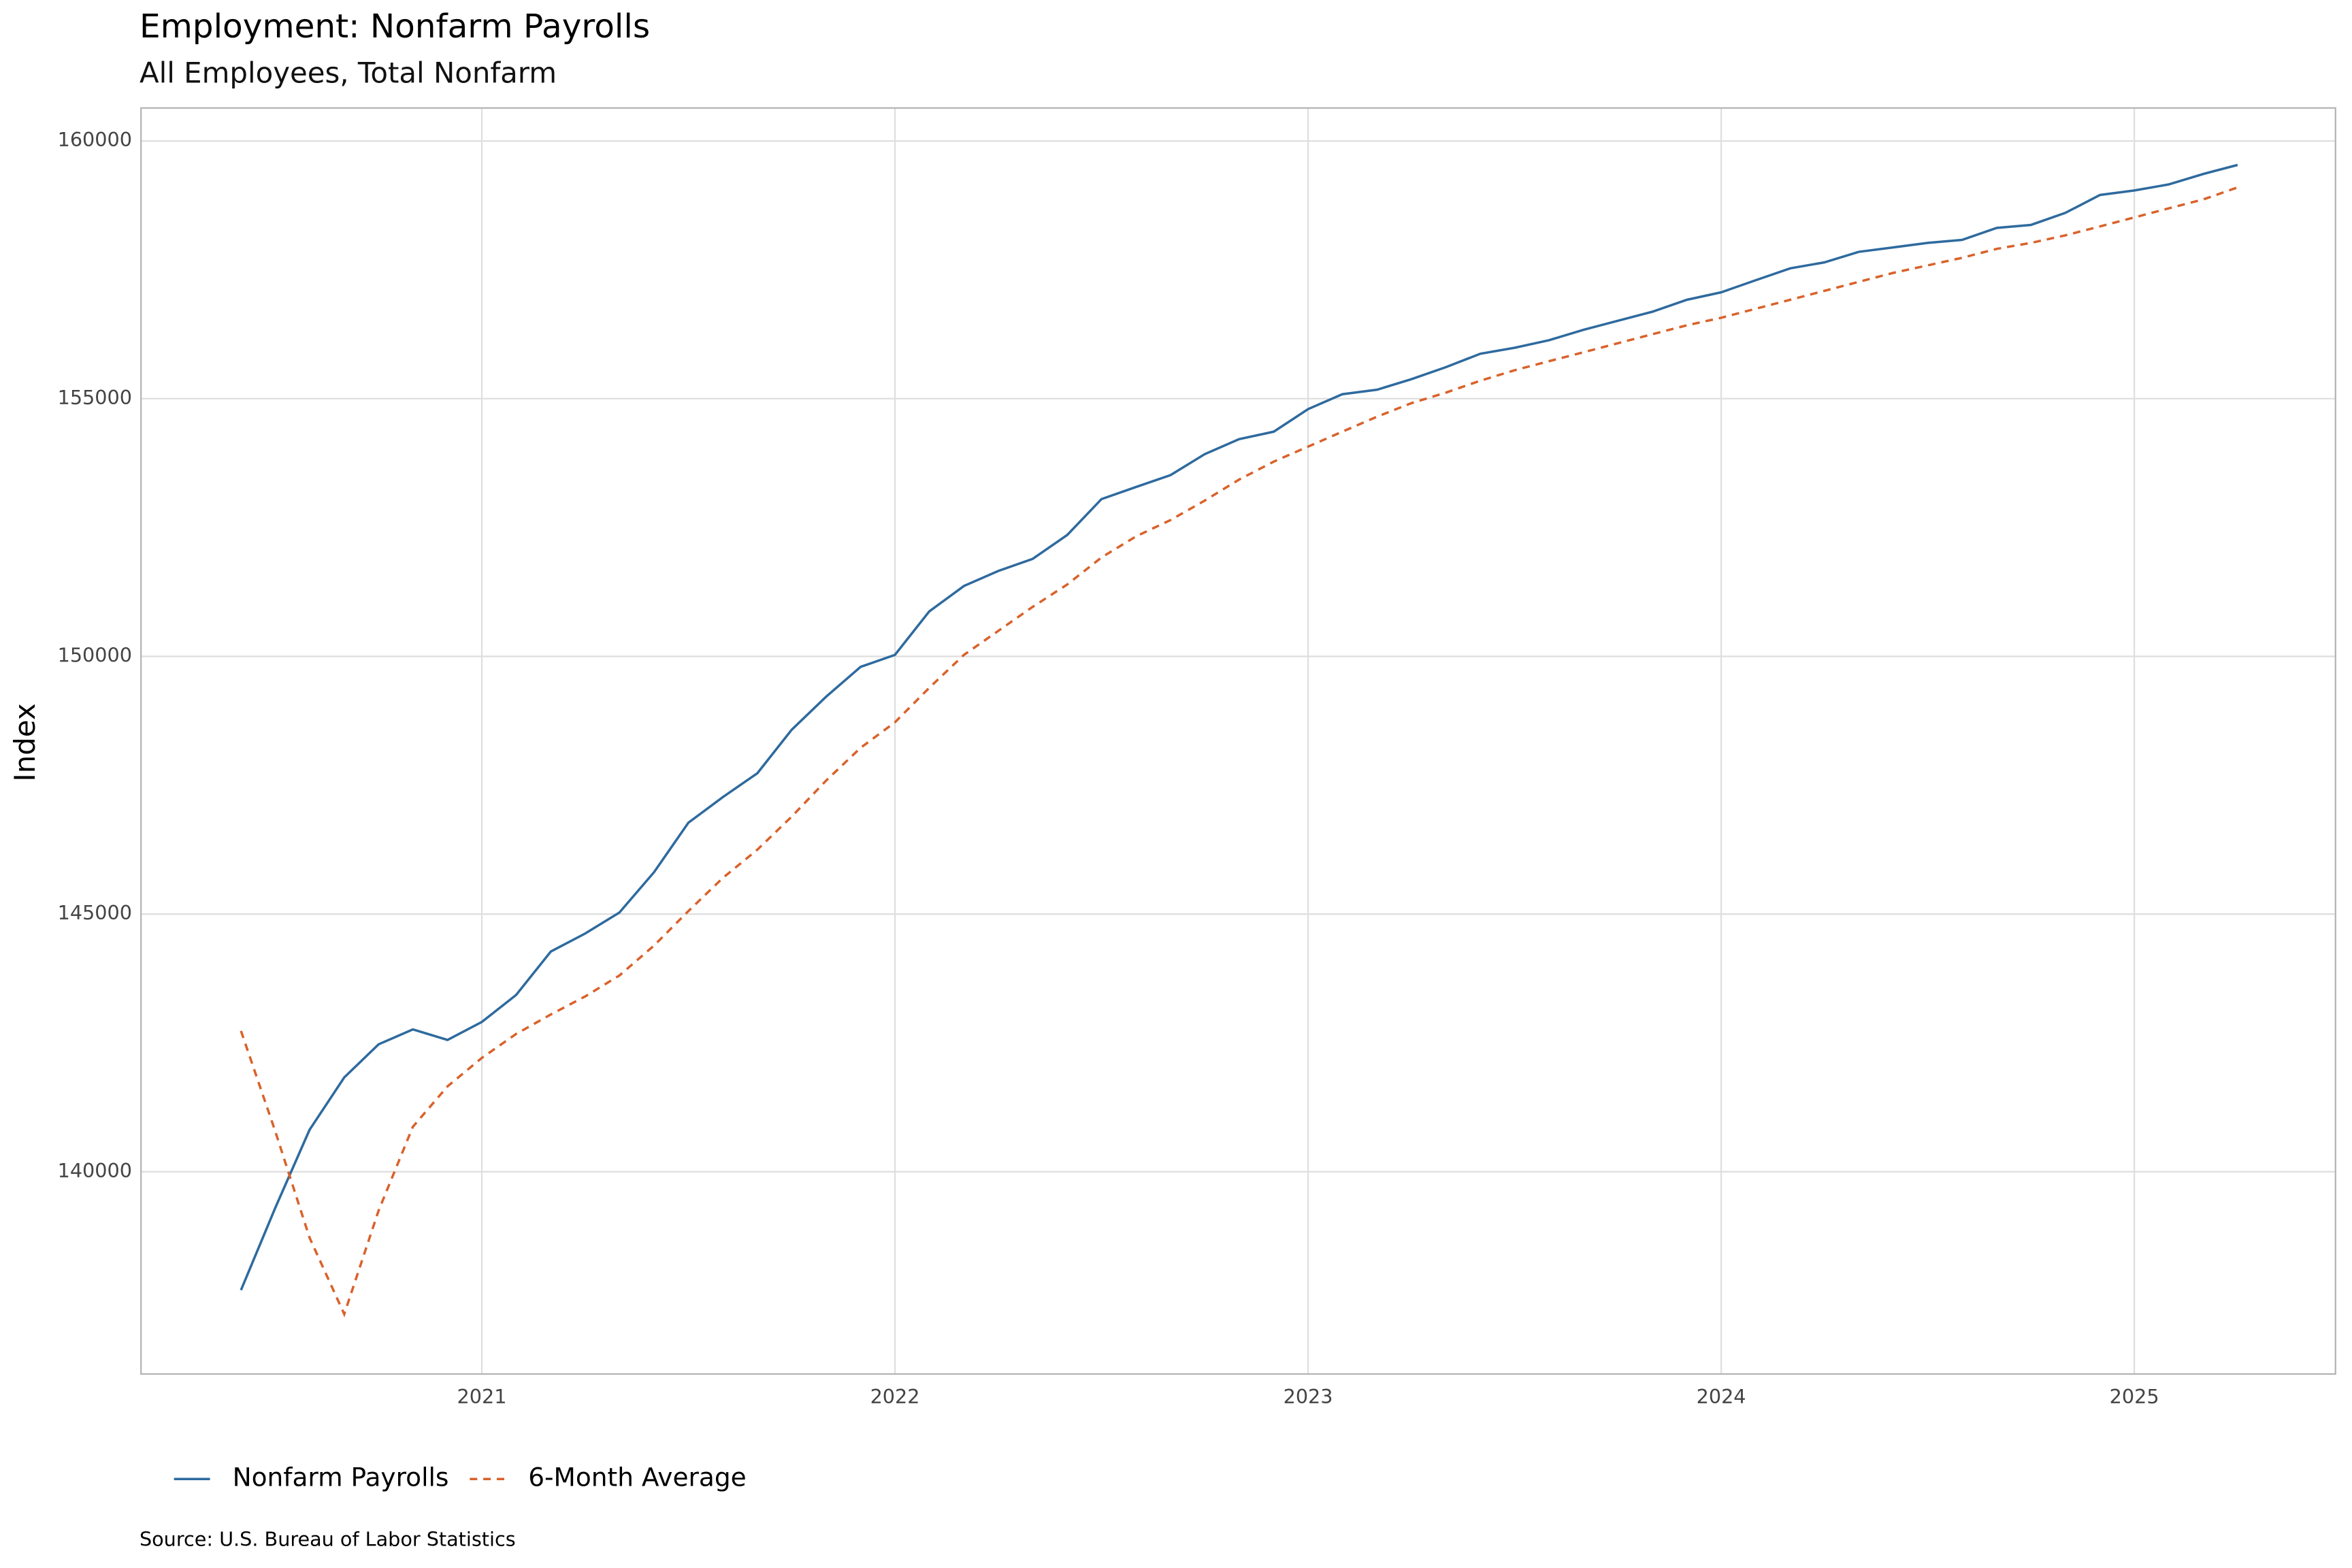 The width and height of the screenshot is (2352, 1568). Describe the element at coordinates (95, 397) in the screenshot. I see `y-tick-label: 155000` at that location.